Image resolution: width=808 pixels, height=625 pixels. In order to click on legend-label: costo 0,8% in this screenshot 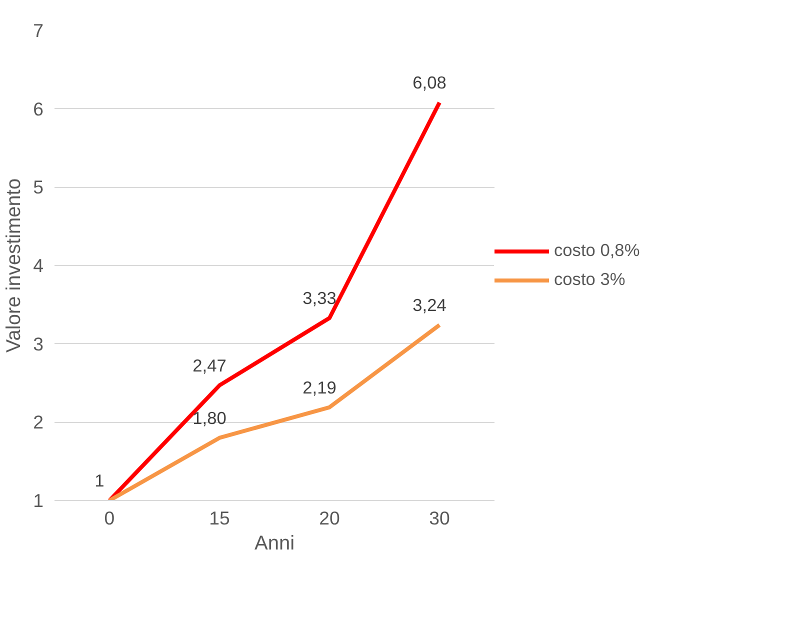, I will do `click(597, 250)`.